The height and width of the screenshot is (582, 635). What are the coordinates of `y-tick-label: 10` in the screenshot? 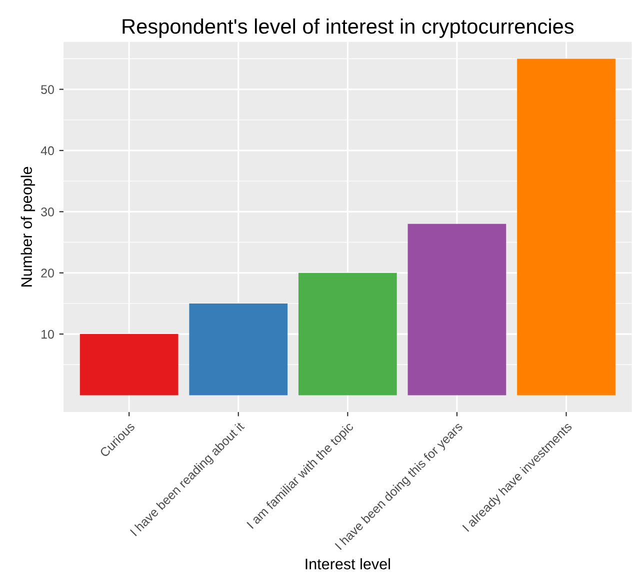 It's located at (48, 334).